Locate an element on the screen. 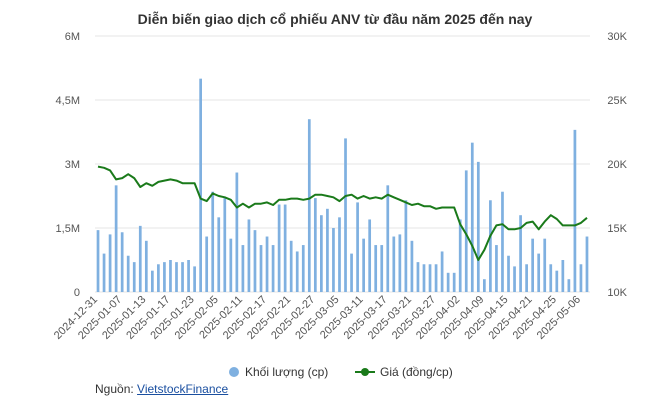  right-axis-ticks: 10K 15K 20K 25K 30K is located at coordinates (617, 165).